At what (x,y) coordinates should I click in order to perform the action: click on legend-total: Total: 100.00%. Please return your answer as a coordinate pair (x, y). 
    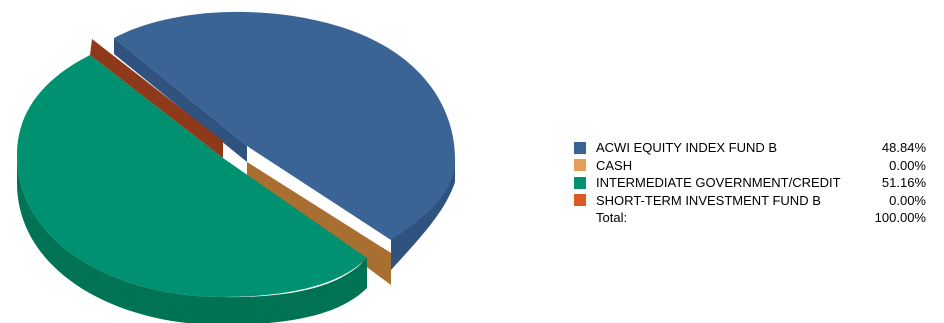
    Looking at the image, I should click on (750, 218).